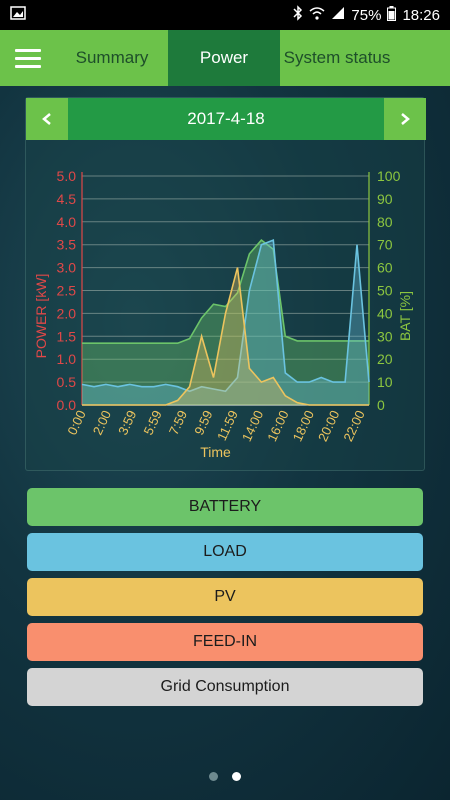 Image resolution: width=450 pixels, height=800 pixels. What do you see at coordinates (328, 426) in the screenshot?
I see `x-tick-label: 20:00` at bounding box center [328, 426].